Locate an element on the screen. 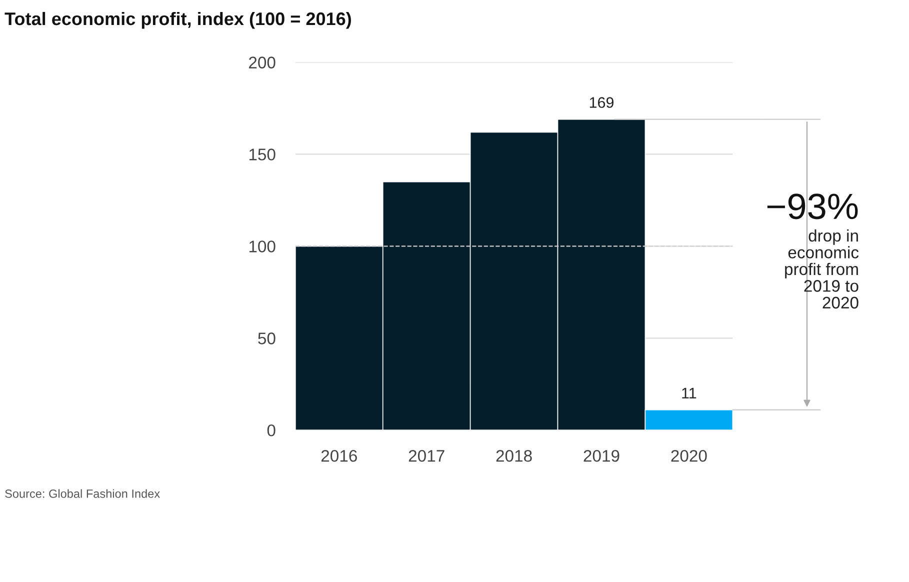  y-tick-label: 150 is located at coordinates (262, 154).